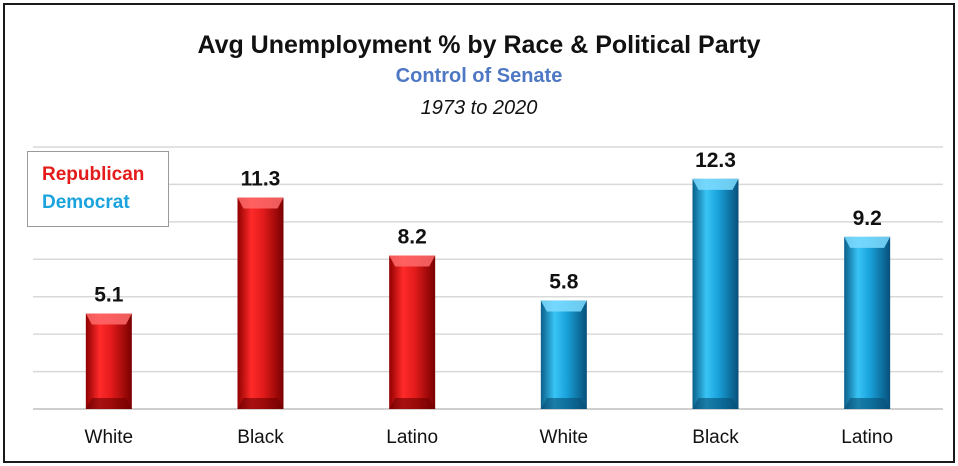 The width and height of the screenshot is (958, 466). Describe the element at coordinates (867, 218) in the screenshot. I see `data-label: 9.2` at that location.